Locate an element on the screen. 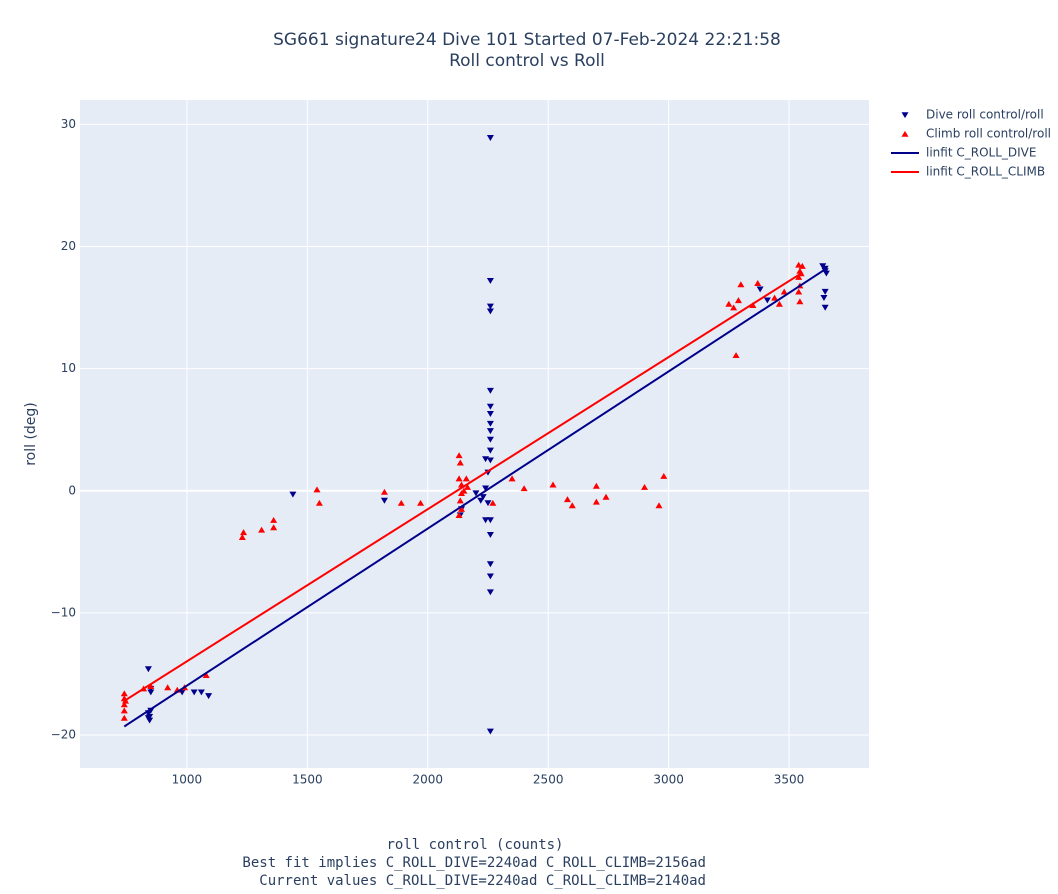  x-tick-label: 3500 is located at coordinates (789, 780).